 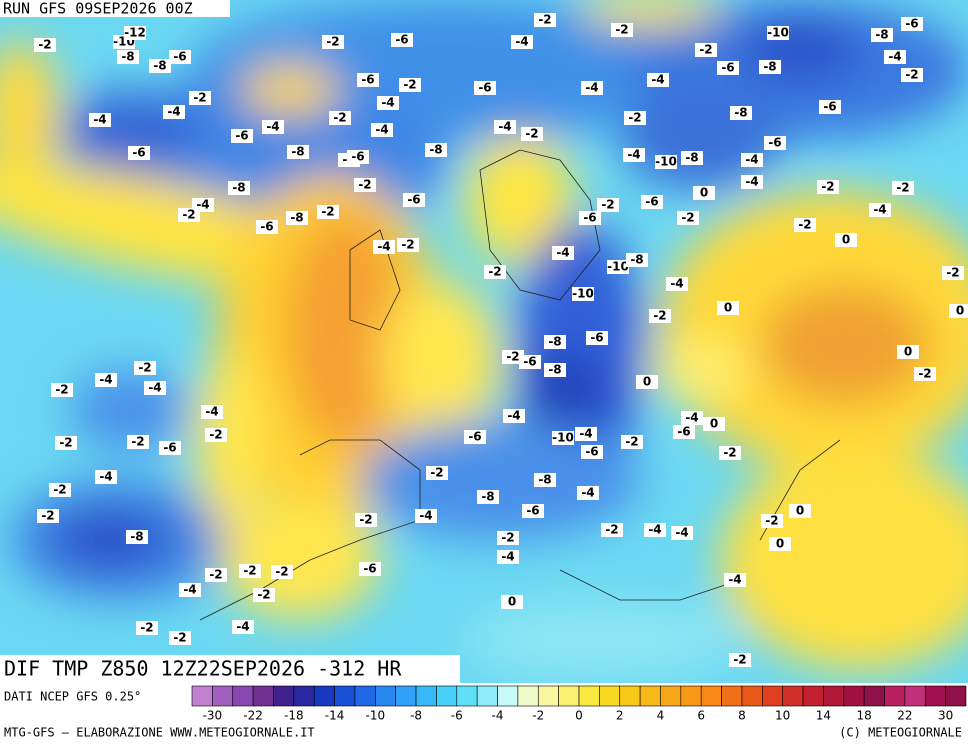 I want to click on scale-label: 18, so click(x=864, y=716).